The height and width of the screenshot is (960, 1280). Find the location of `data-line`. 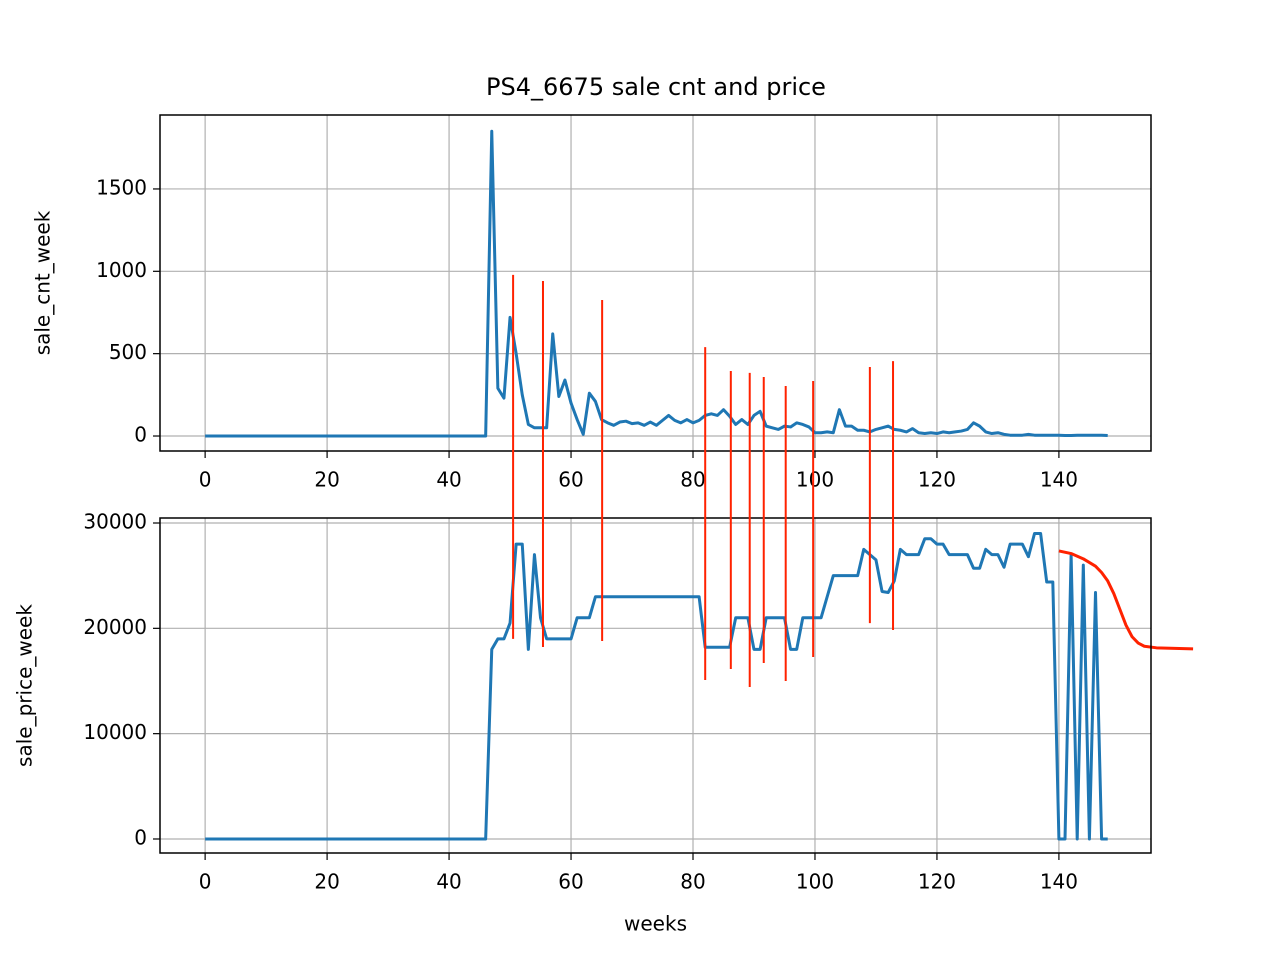

data-line is located at coordinates (1126, 600).